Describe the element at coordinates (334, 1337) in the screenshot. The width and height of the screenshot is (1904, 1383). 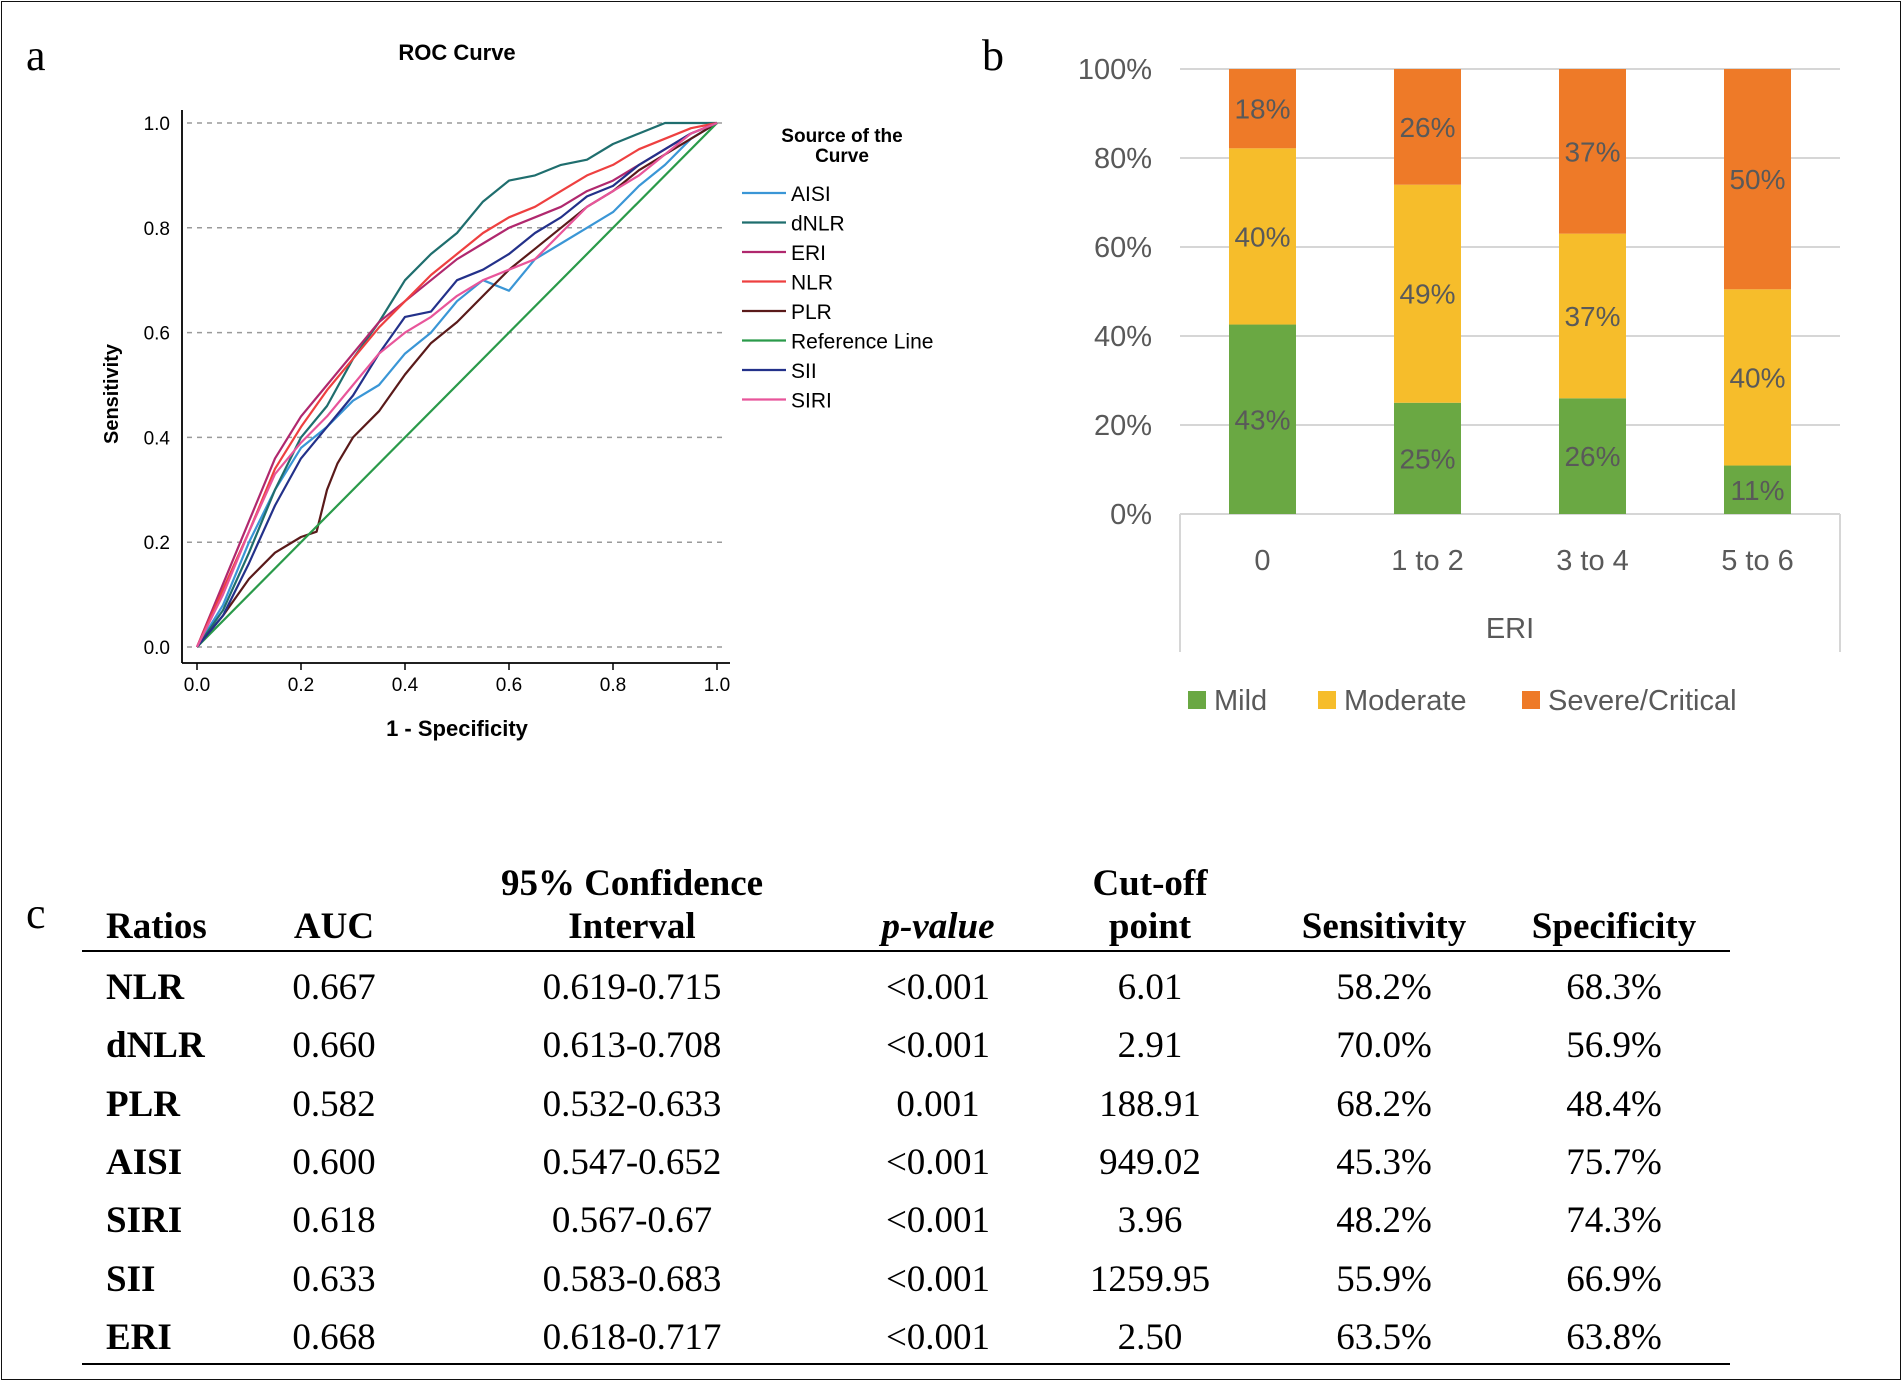
I see `table-cell-auc: 0.668` at that location.